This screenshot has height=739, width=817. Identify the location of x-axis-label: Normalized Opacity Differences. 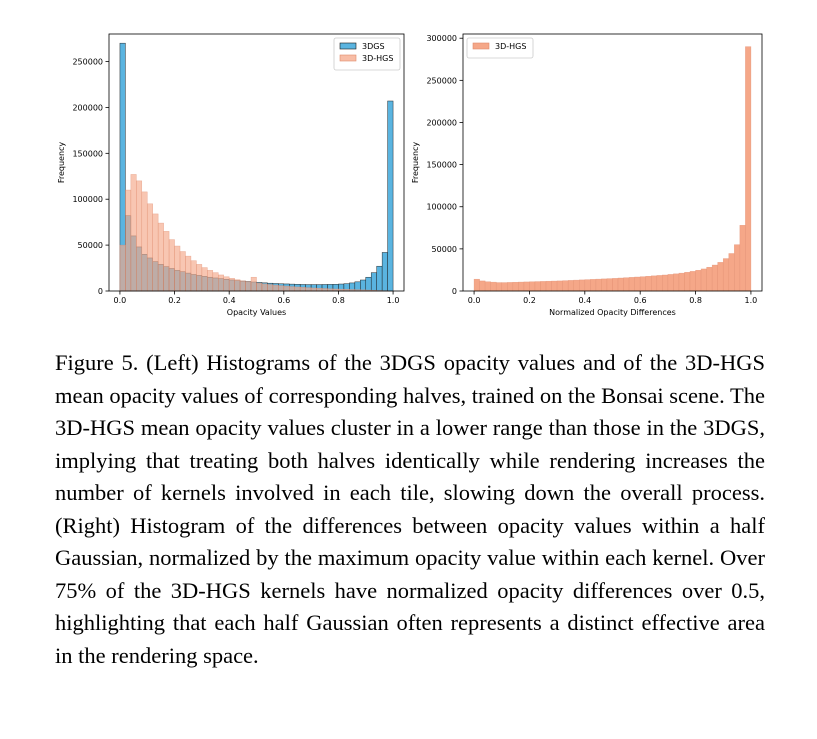
(612, 312).